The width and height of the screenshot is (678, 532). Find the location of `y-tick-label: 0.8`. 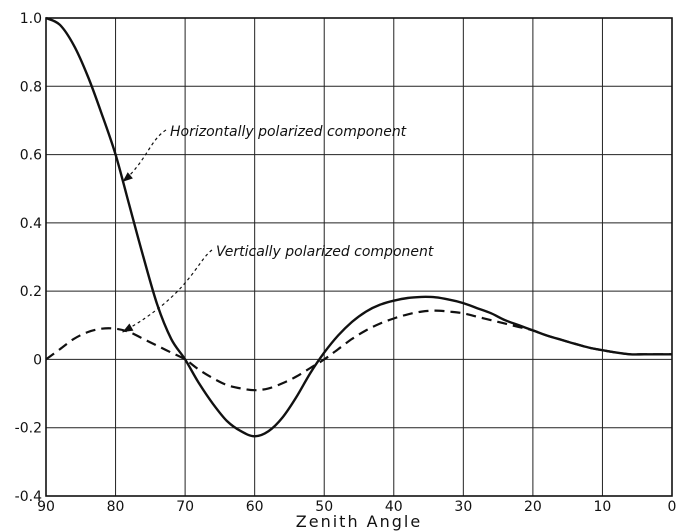

y-tick-label: 0.8 is located at coordinates (31, 87).